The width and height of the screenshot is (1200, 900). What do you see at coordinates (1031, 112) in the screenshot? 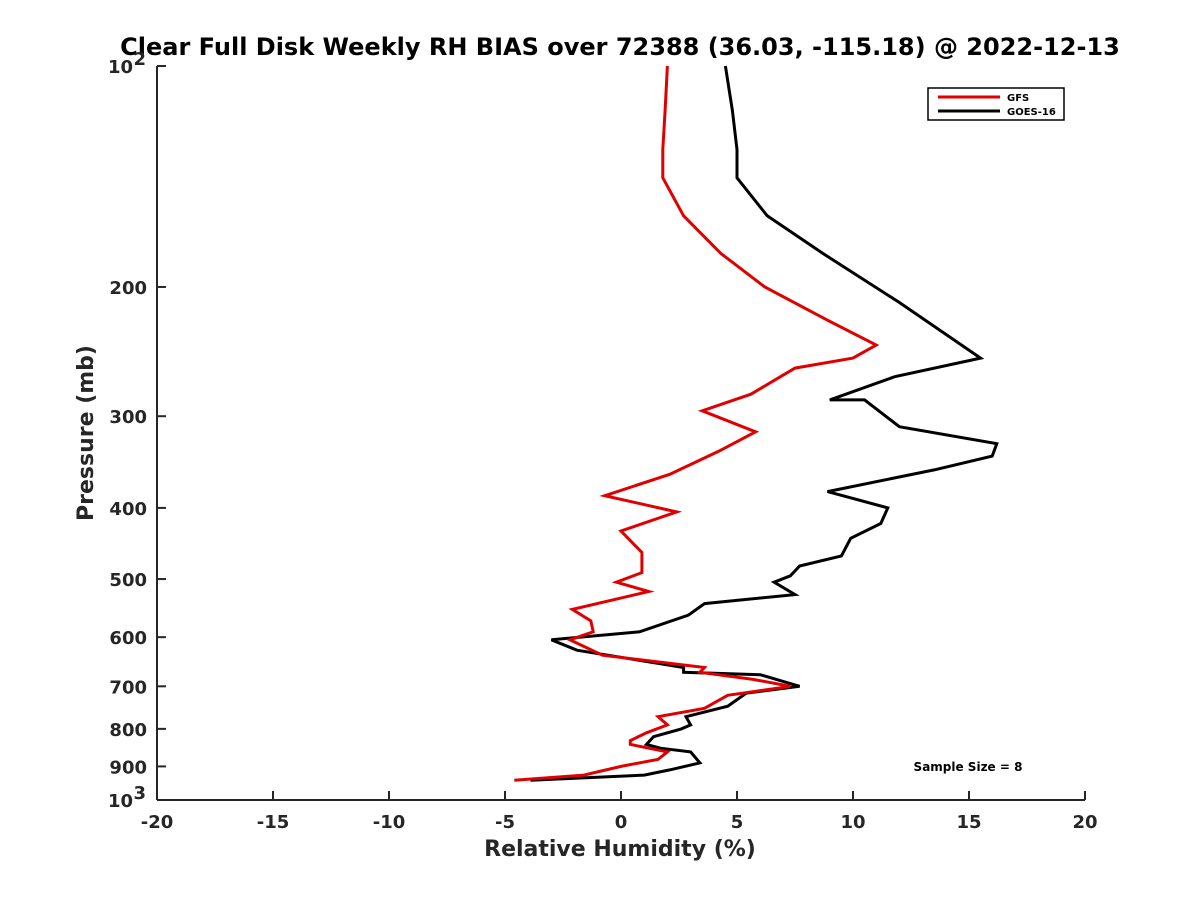
I see `legend-label-goes-16: GOES-16` at bounding box center [1031, 112].